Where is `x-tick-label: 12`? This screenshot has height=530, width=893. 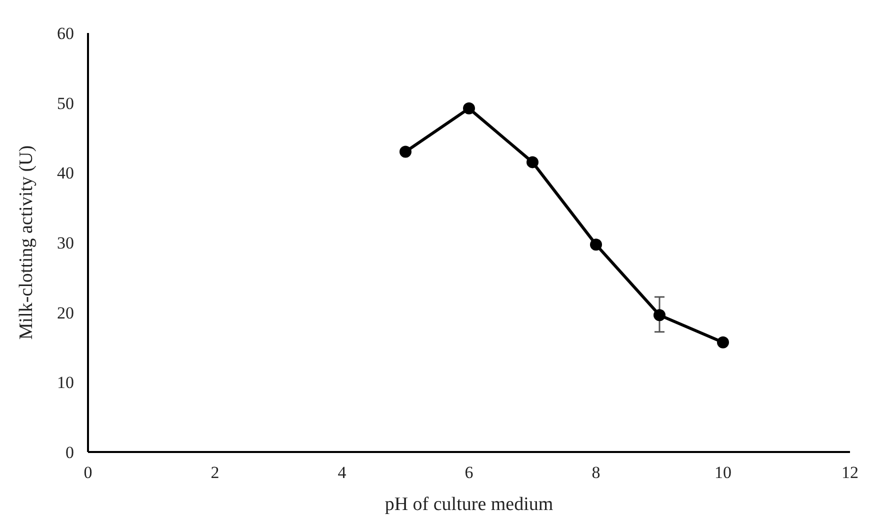
x-tick-label: 12 is located at coordinates (850, 472).